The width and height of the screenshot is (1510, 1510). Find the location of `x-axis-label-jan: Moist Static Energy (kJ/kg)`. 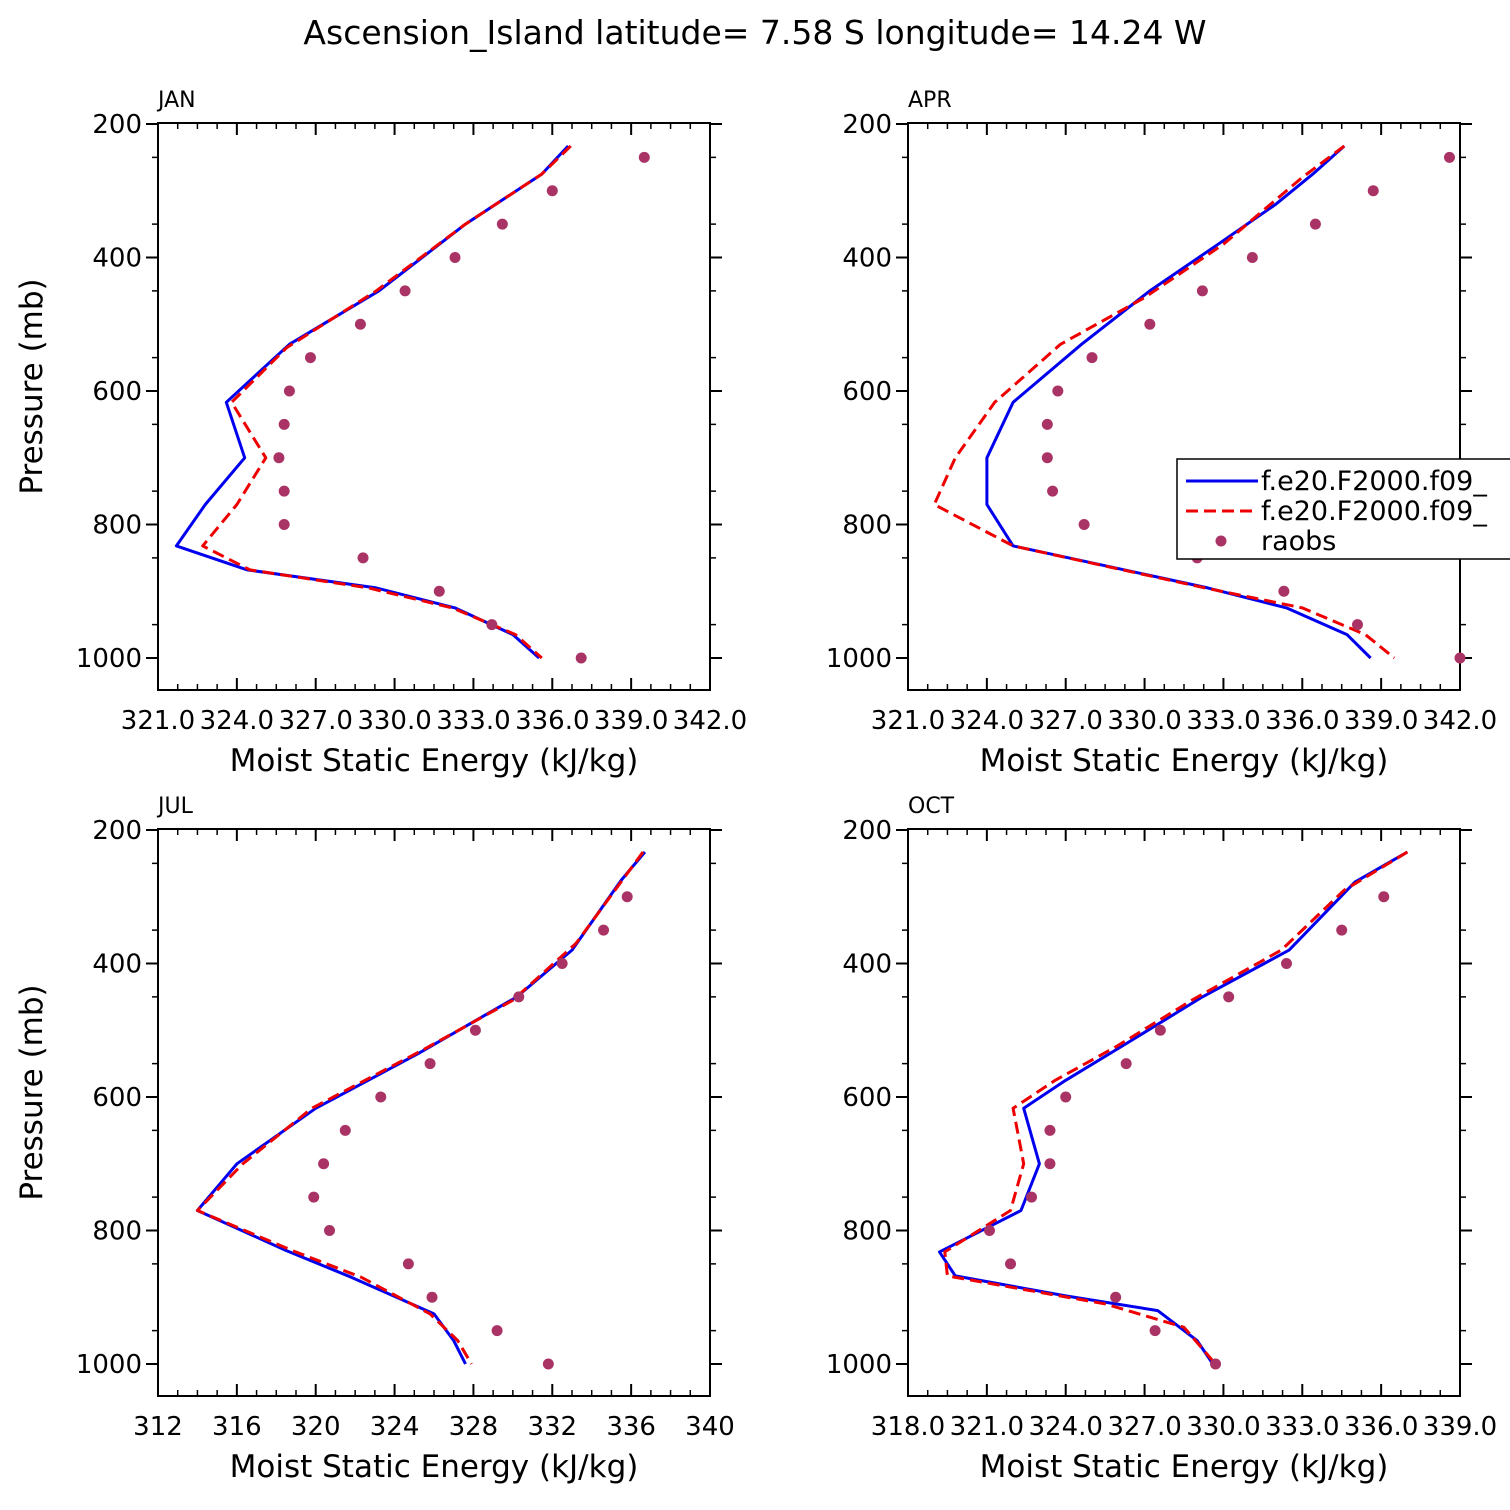

x-axis-label-jan: Moist Static Energy (kJ/kg) is located at coordinates (434, 761).